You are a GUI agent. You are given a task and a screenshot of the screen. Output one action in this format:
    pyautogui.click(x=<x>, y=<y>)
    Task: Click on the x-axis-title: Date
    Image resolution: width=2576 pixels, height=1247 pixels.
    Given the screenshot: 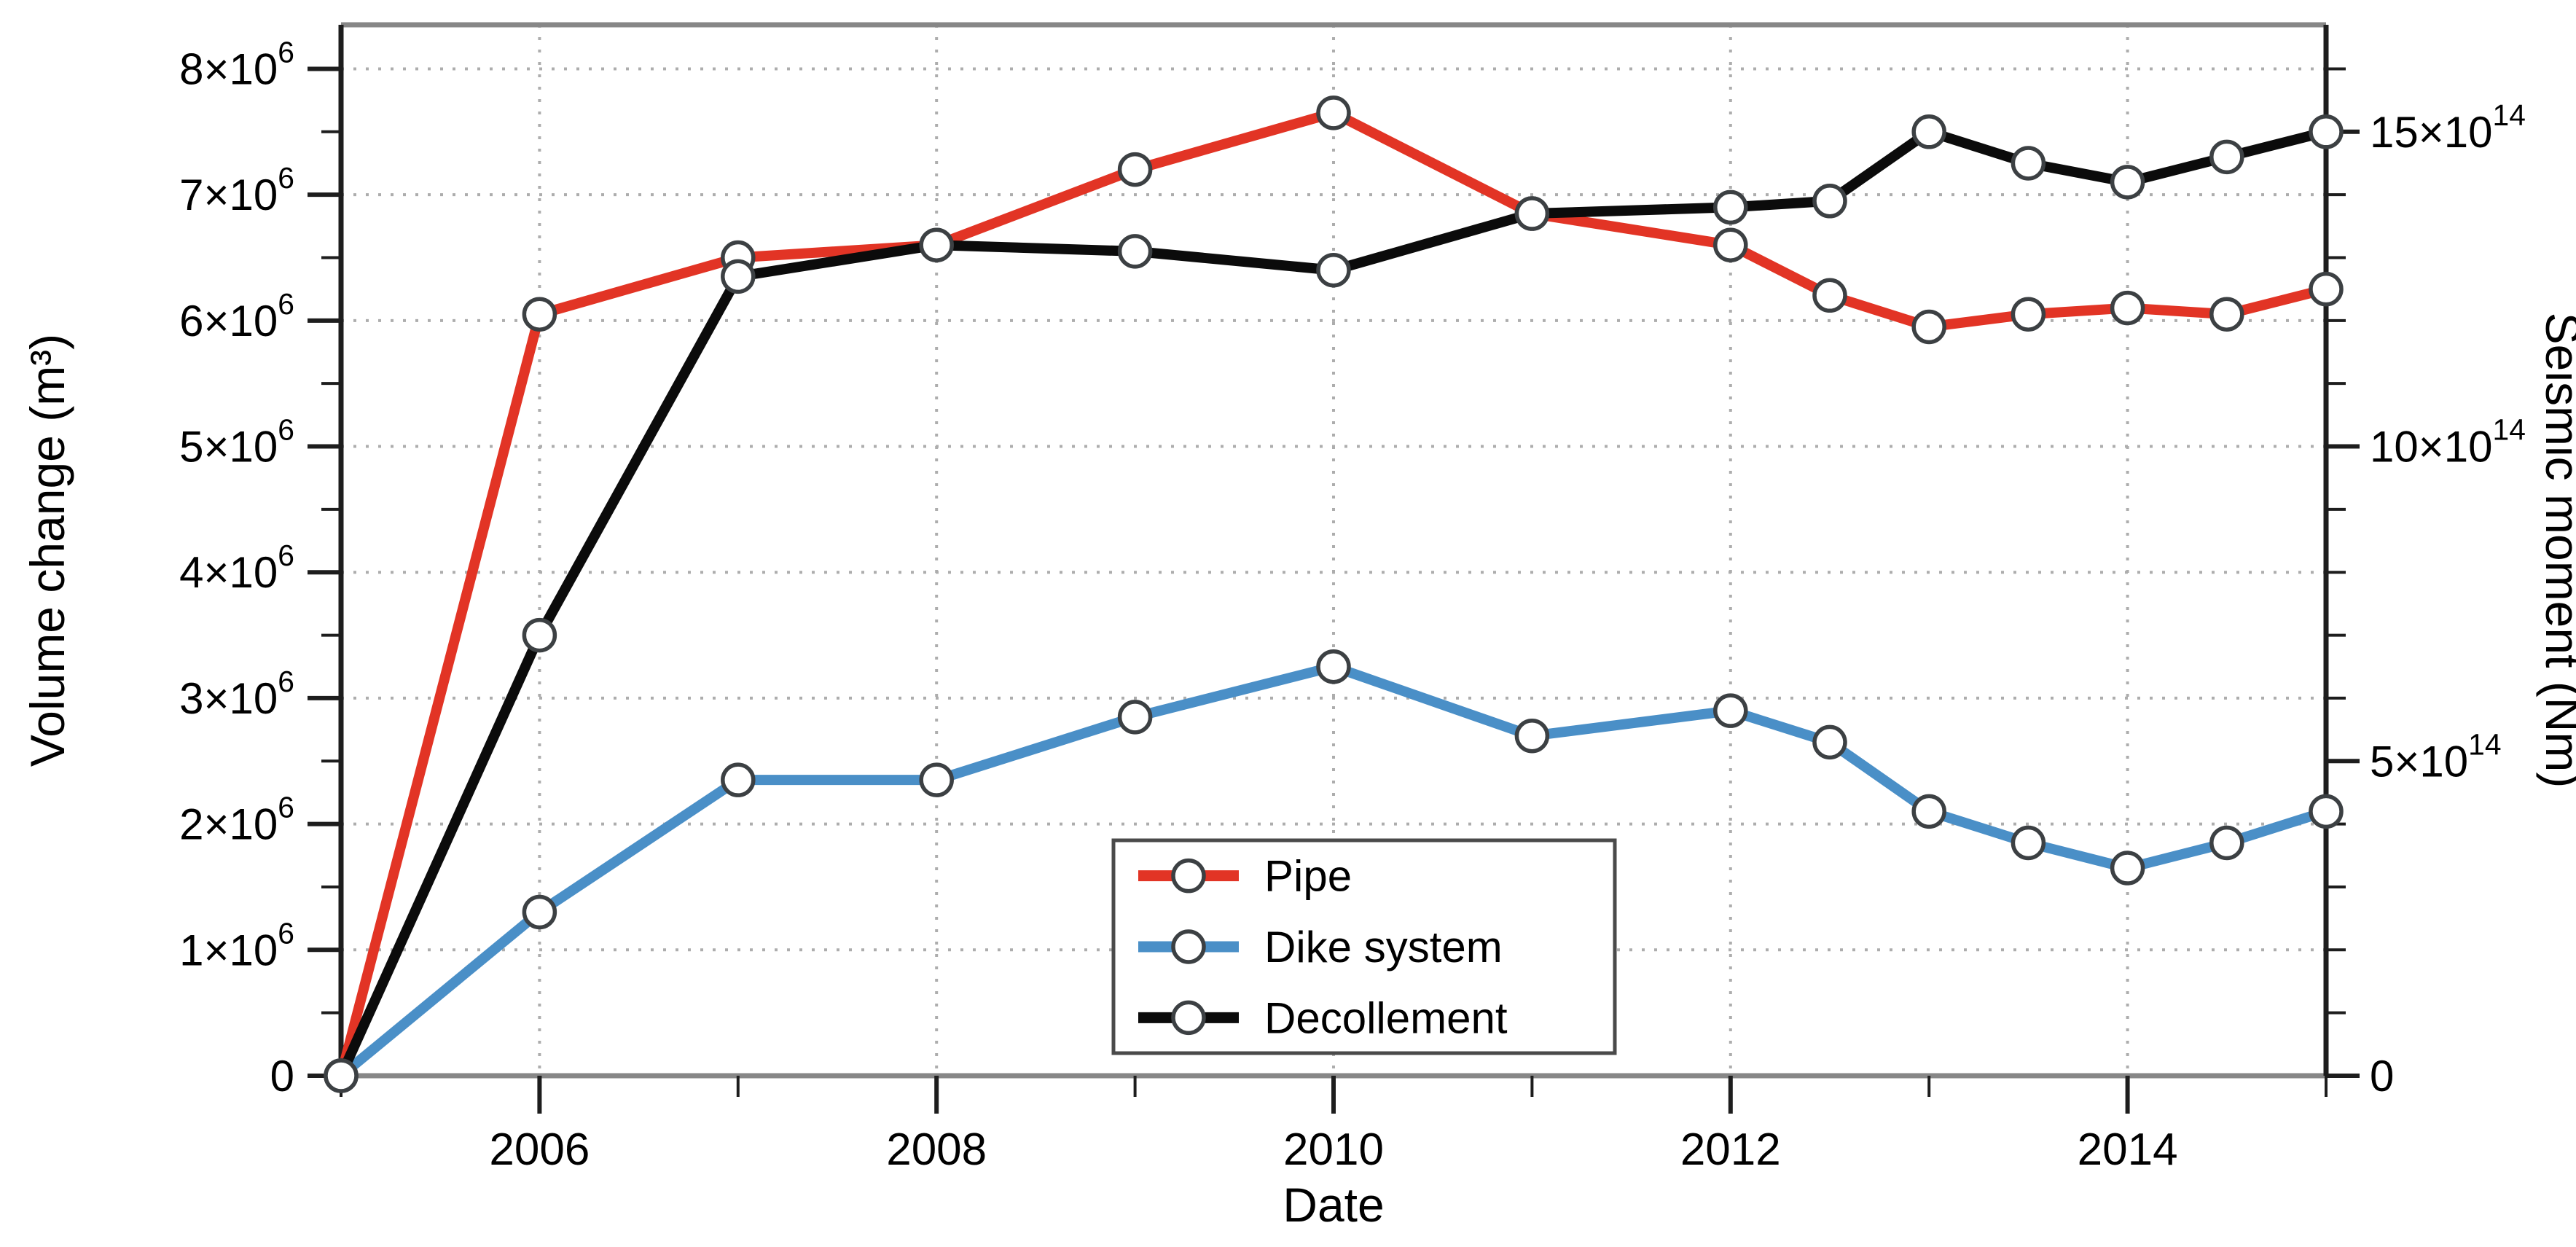 What is the action you would take?
    pyautogui.click(x=1333, y=1205)
    